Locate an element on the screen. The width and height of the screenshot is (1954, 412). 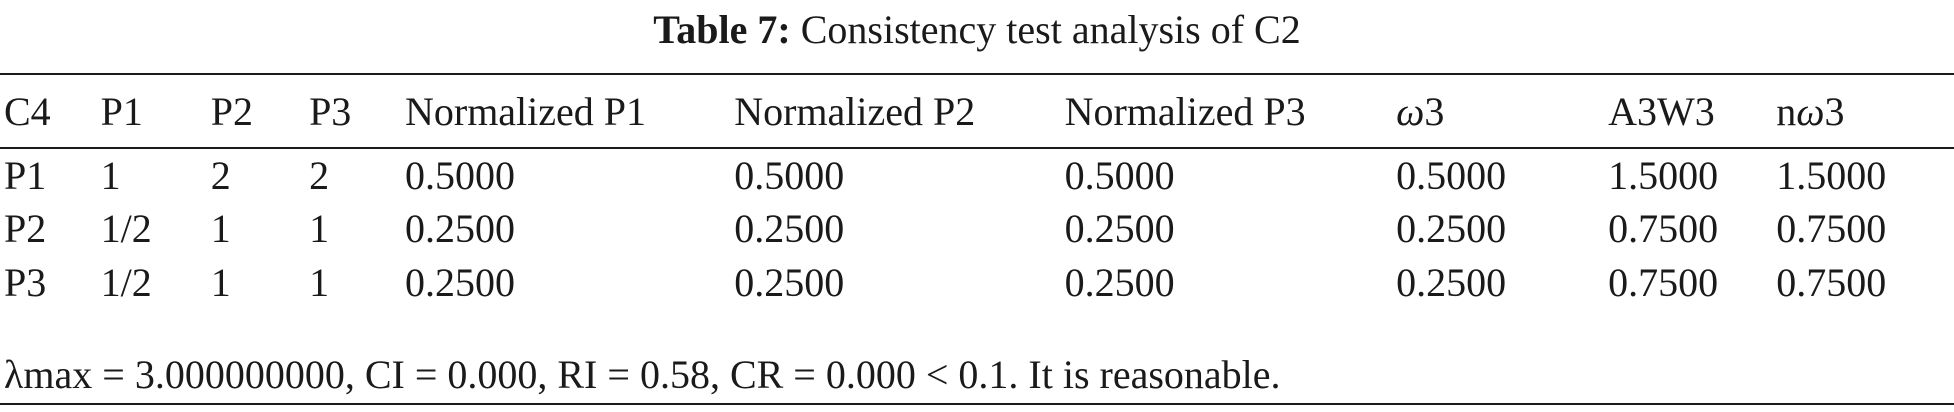
header-cell-normalized-p1: Normalized P1 is located at coordinates (525, 111).